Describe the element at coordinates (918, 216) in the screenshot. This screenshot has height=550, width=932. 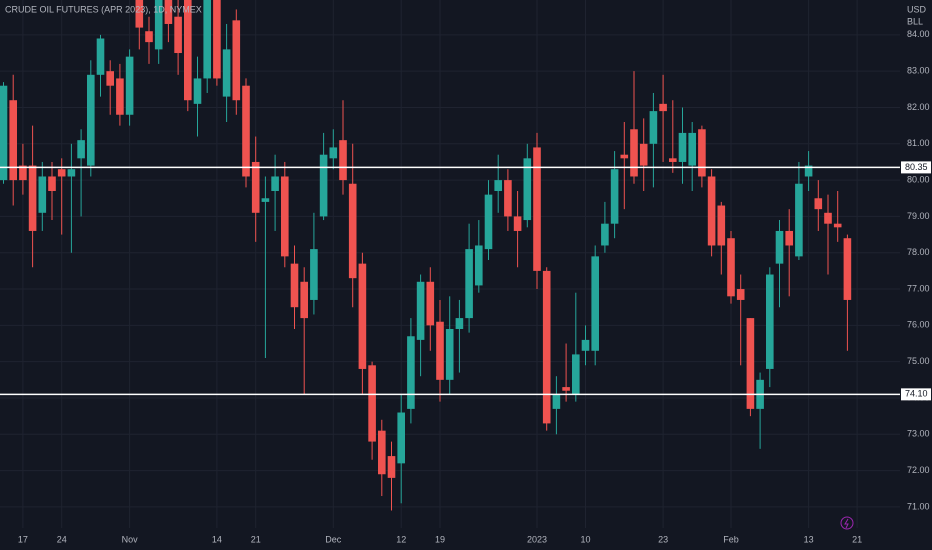
I see `y-tick-label: 79.00` at that location.